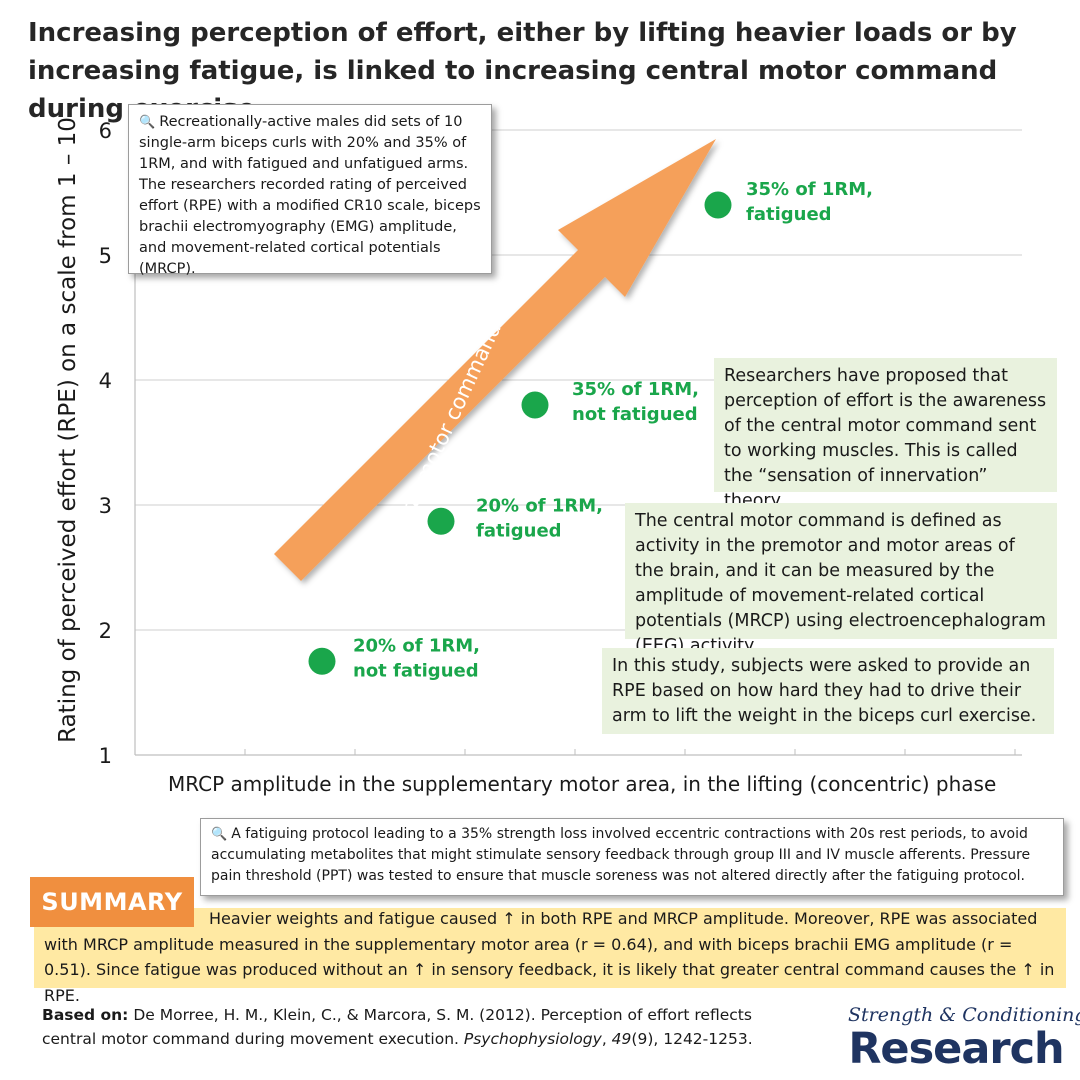  What do you see at coordinates (112, 902) in the screenshot?
I see `summary-tag: SUMMARY` at bounding box center [112, 902].